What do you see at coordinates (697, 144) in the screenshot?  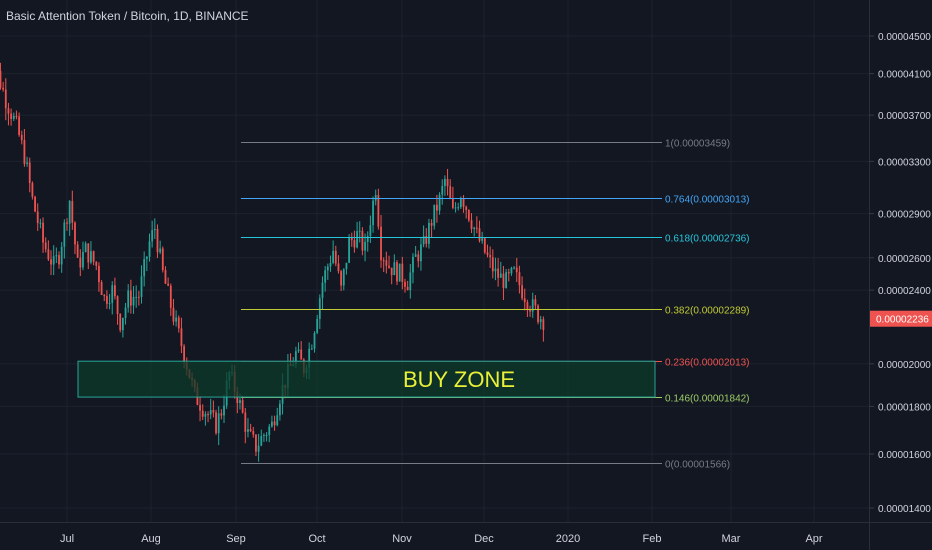 I see `fib-level-label-0: 1(0.00003459)` at bounding box center [697, 144].